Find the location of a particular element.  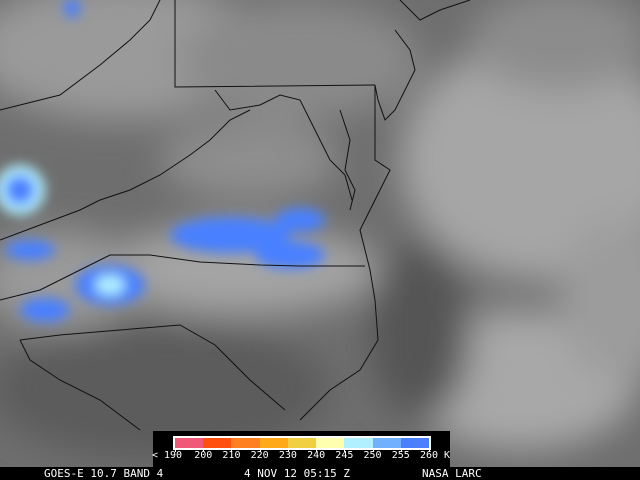

wv-va-border is located at coordinates (125, 175).